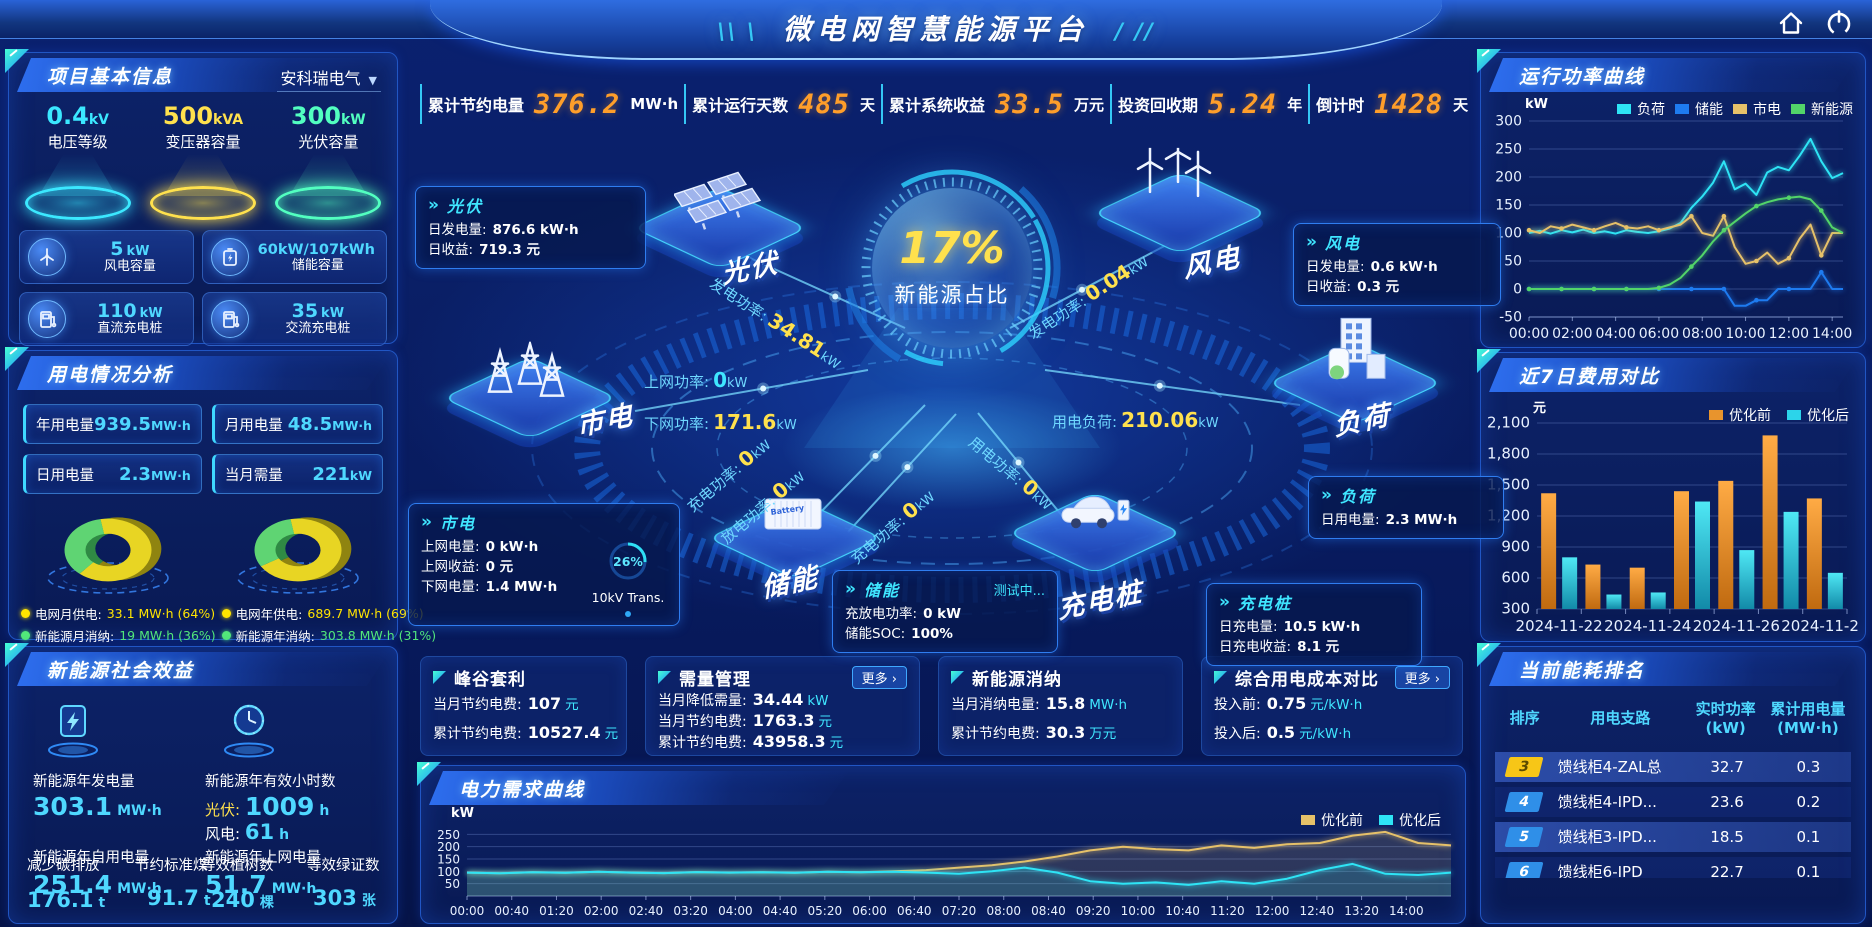 Image resolution: width=1872 pixels, height=927 pixels. I want to click on power-cell: 23.6, so click(1727, 801).